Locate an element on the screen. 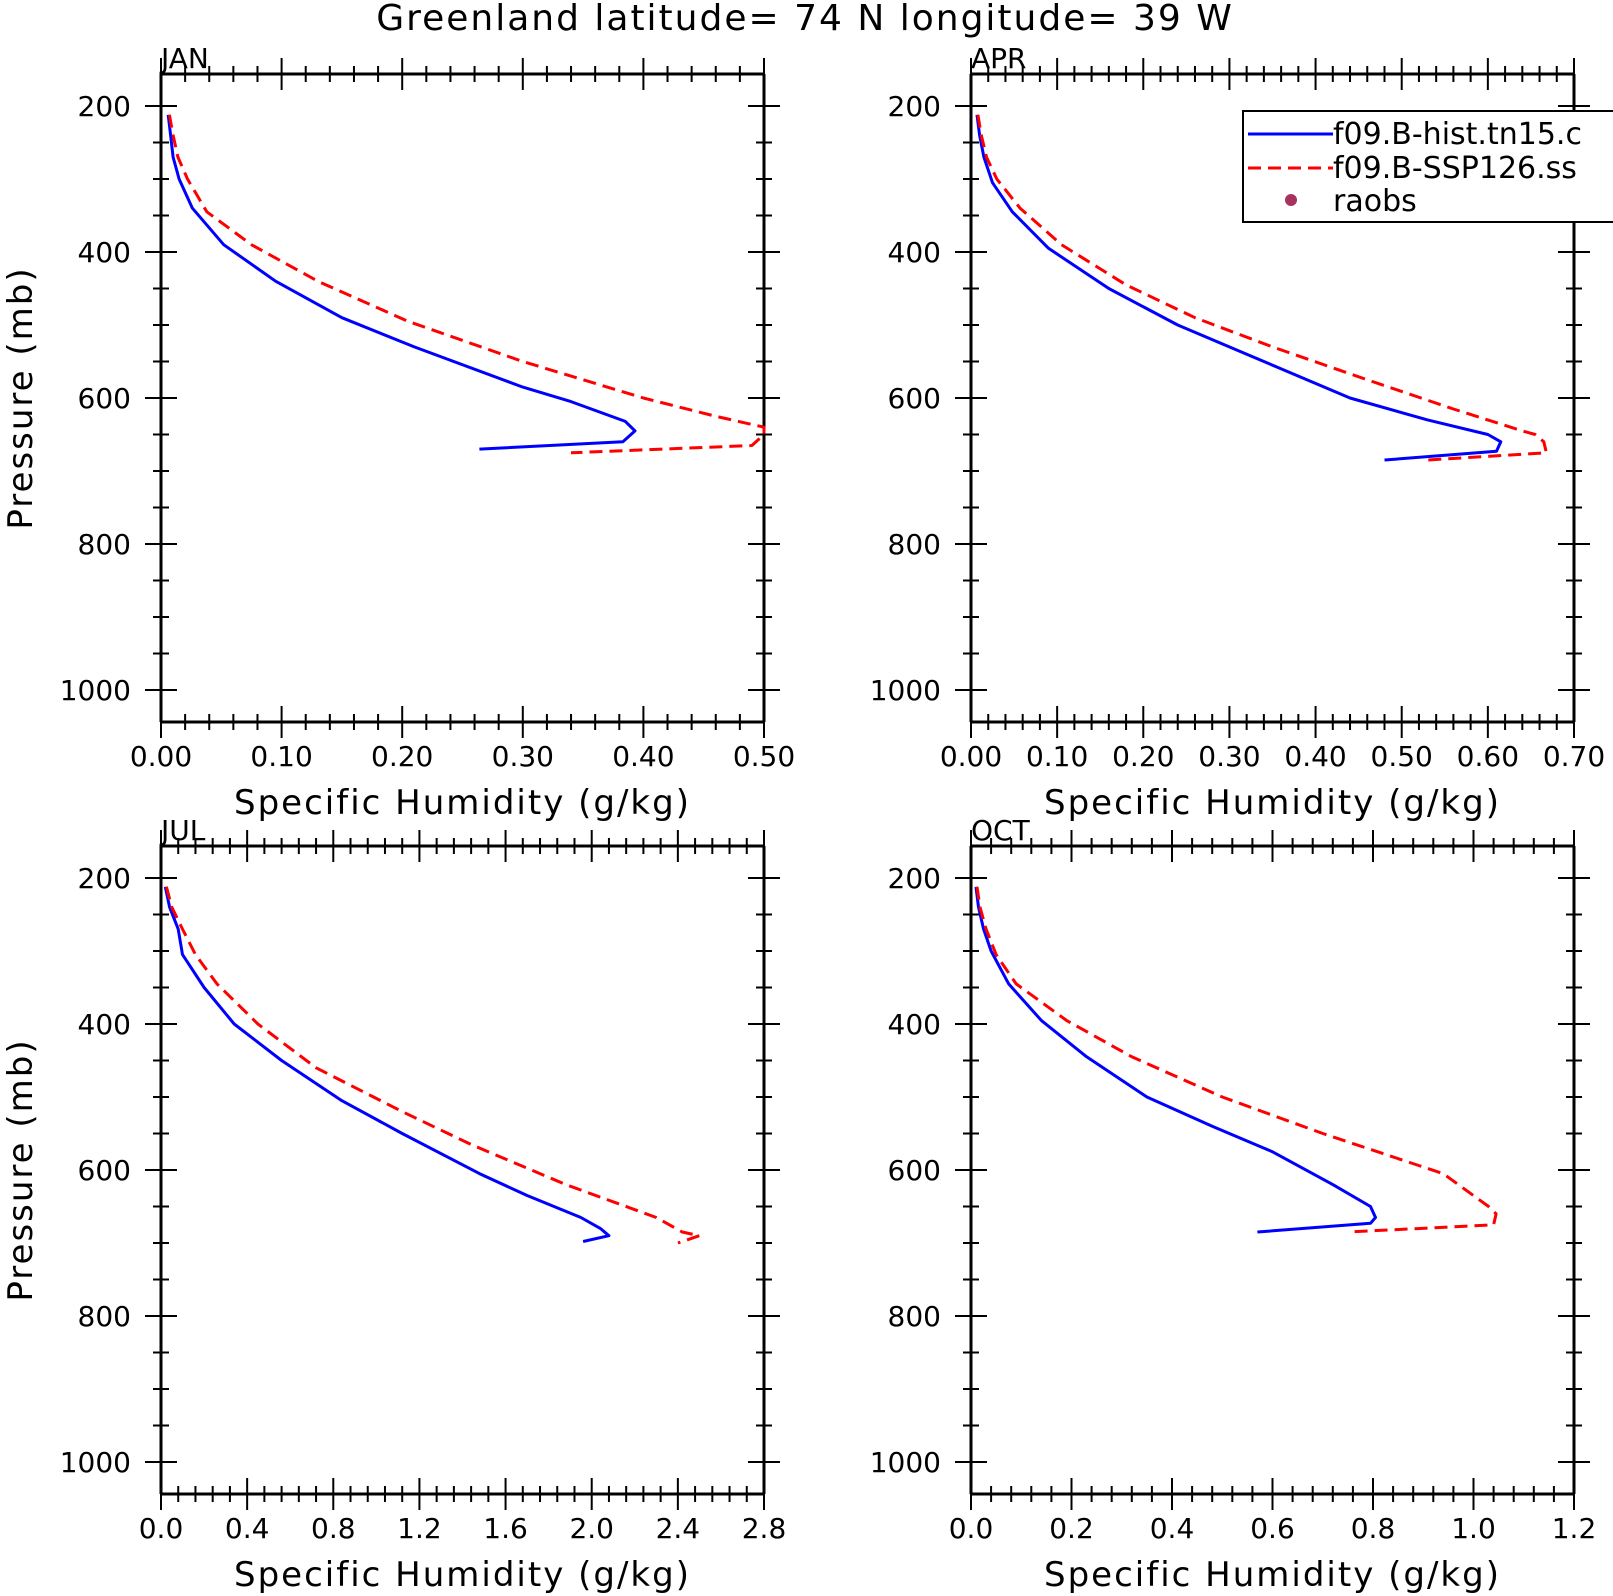 Image resolution: width=1613 pixels, height=1596 pixels. legend-swatch-raobs is located at coordinates (1291, 200).